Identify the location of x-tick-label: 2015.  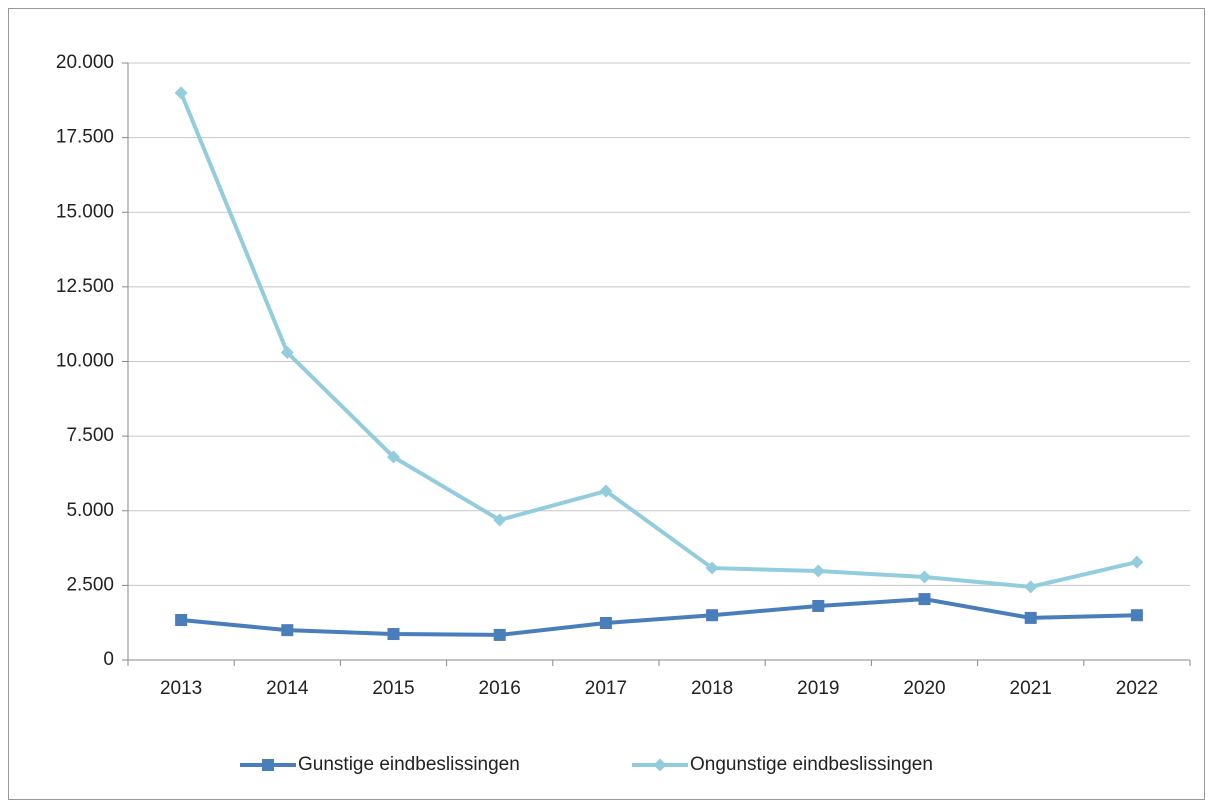
(393, 688).